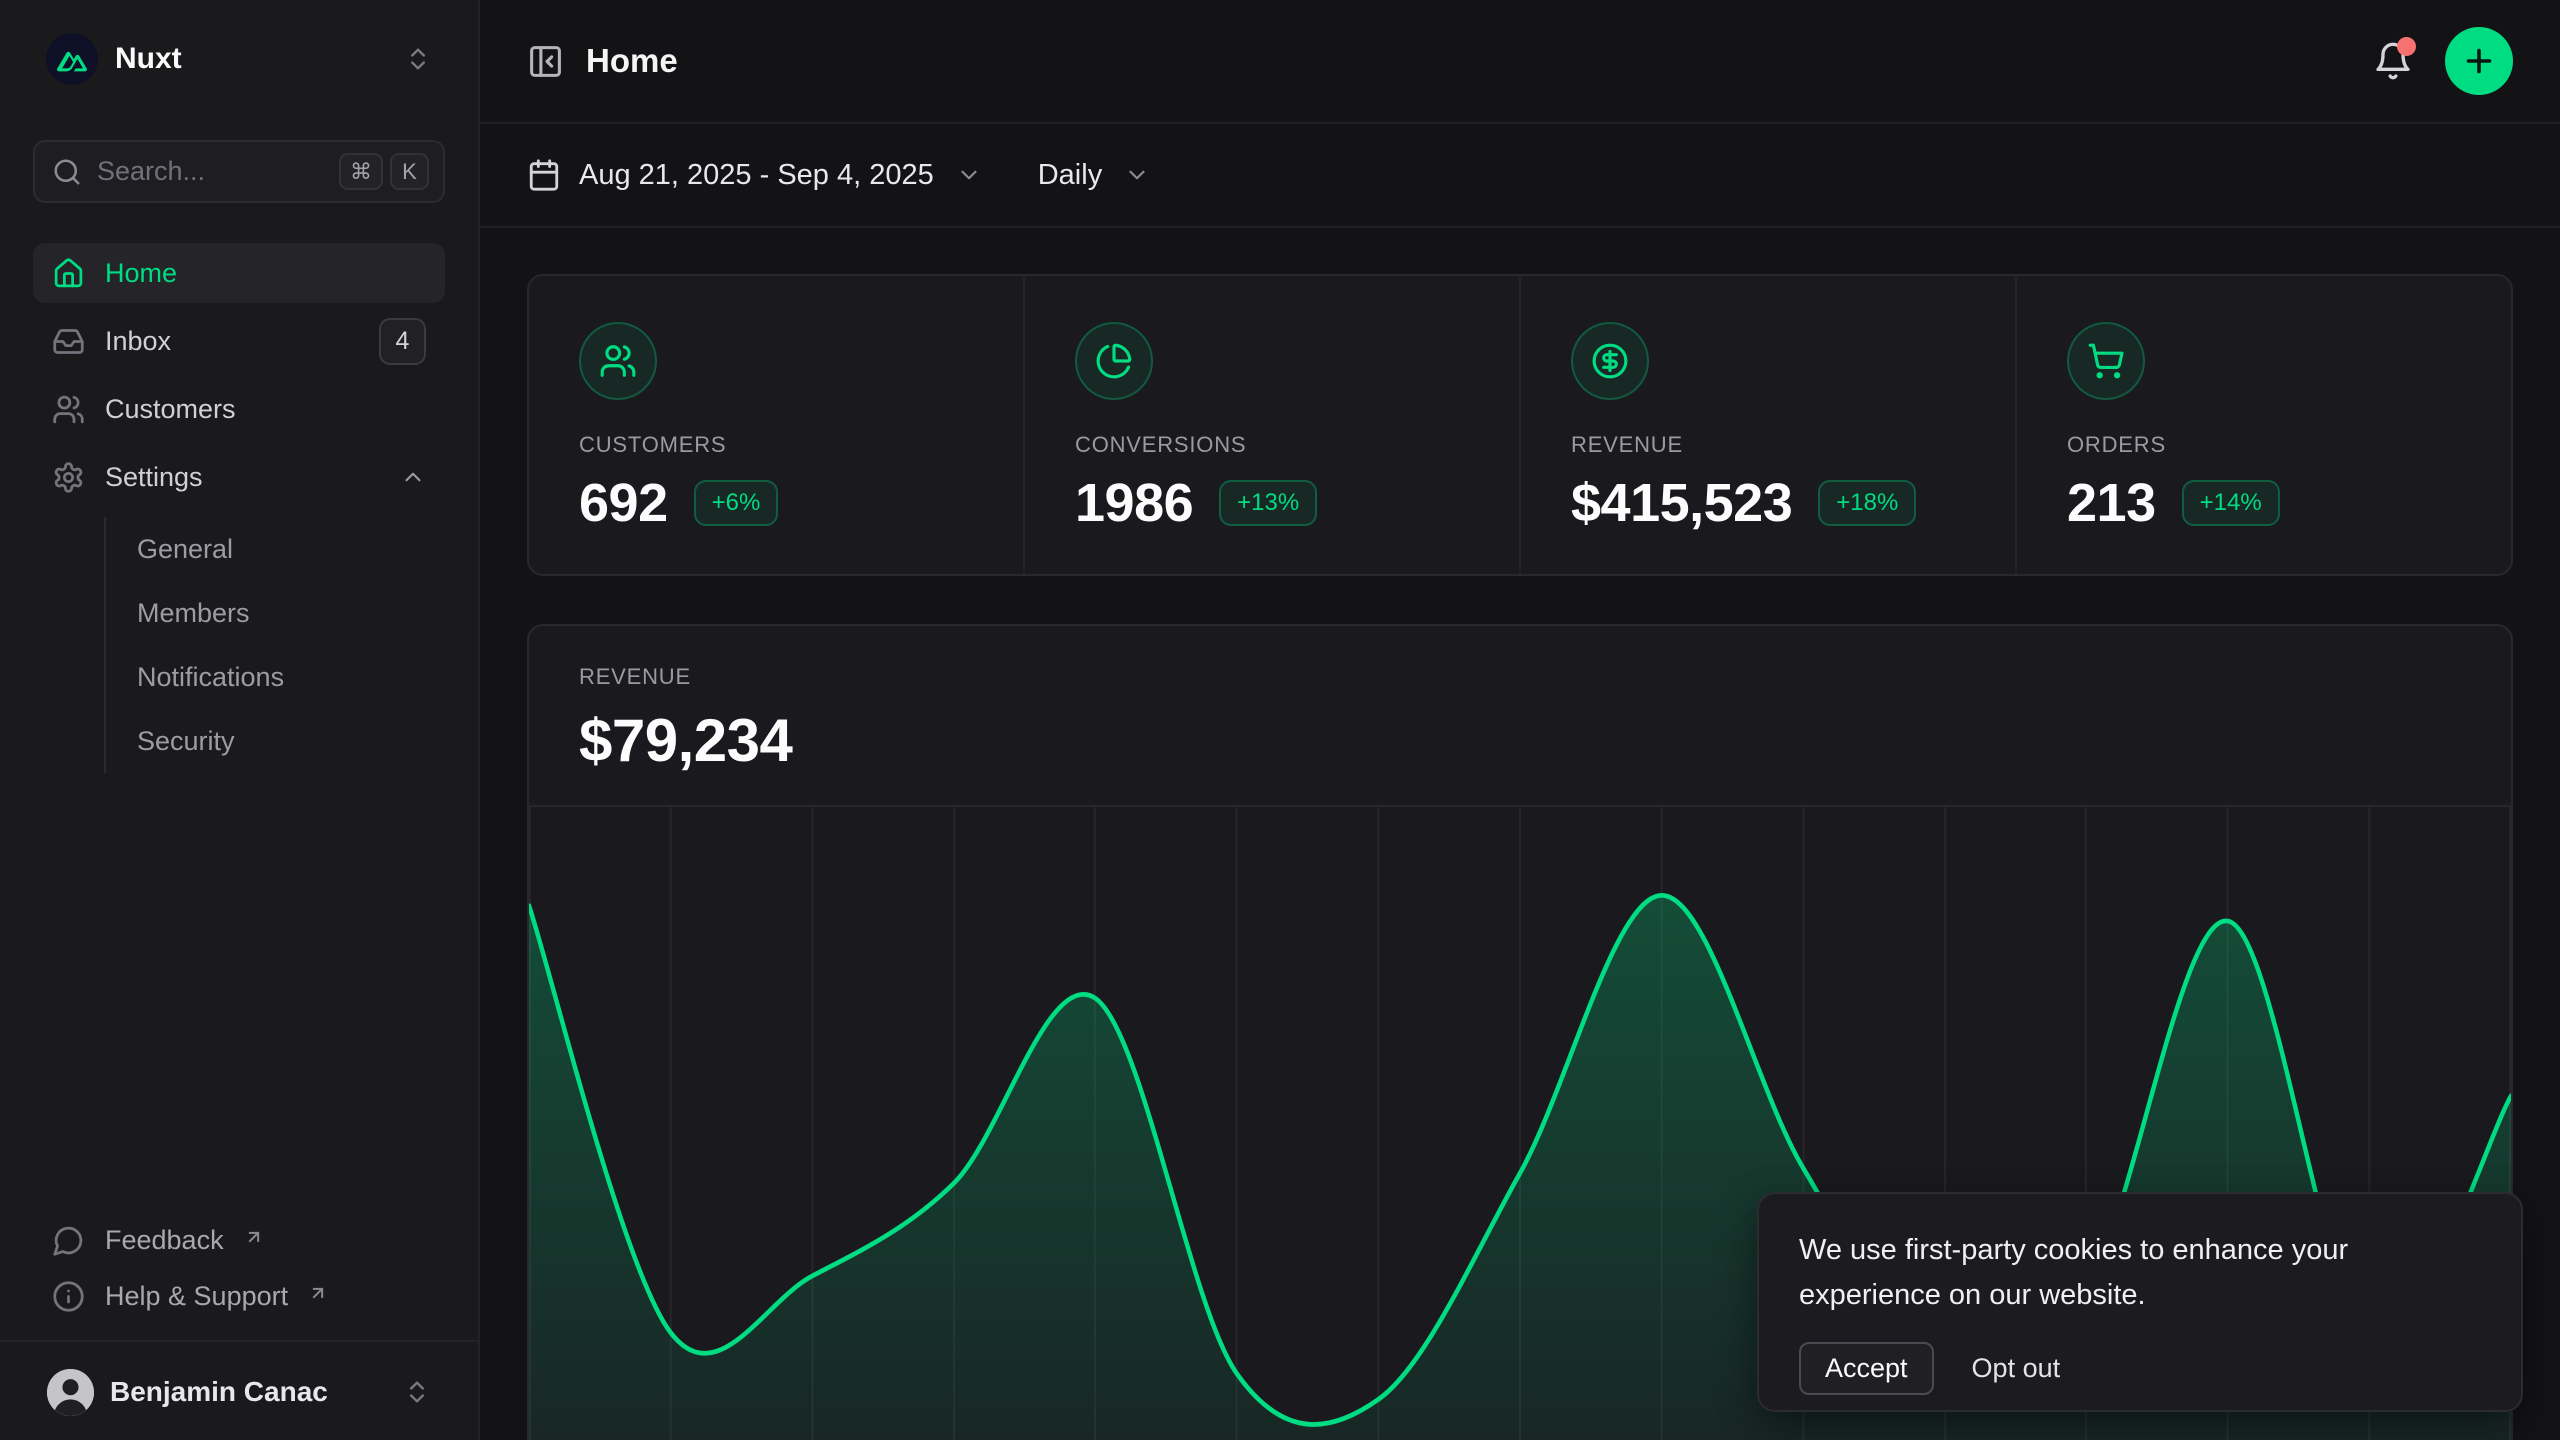  What do you see at coordinates (1627, 444) in the screenshot?
I see `stat-label: REVENUE` at bounding box center [1627, 444].